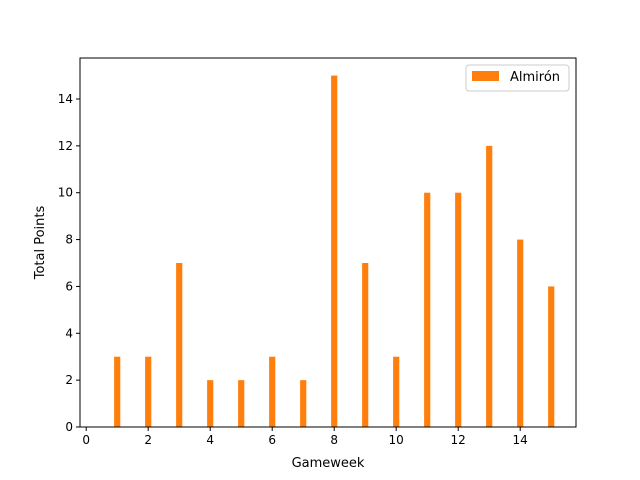 The image size is (640, 480). I want to click on legend: Almirón, so click(517, 78).